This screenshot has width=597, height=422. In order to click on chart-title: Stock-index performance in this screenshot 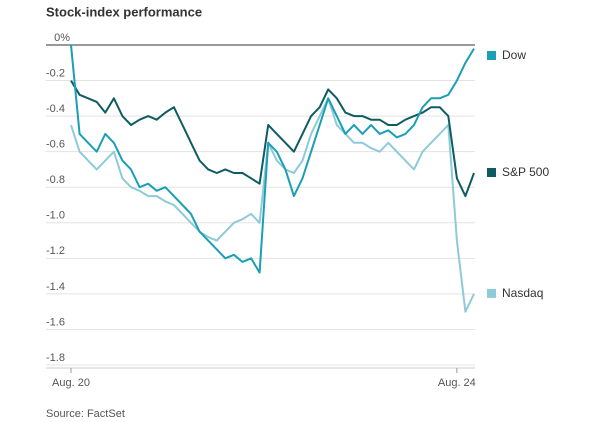, I will do `click(124, 11)`.